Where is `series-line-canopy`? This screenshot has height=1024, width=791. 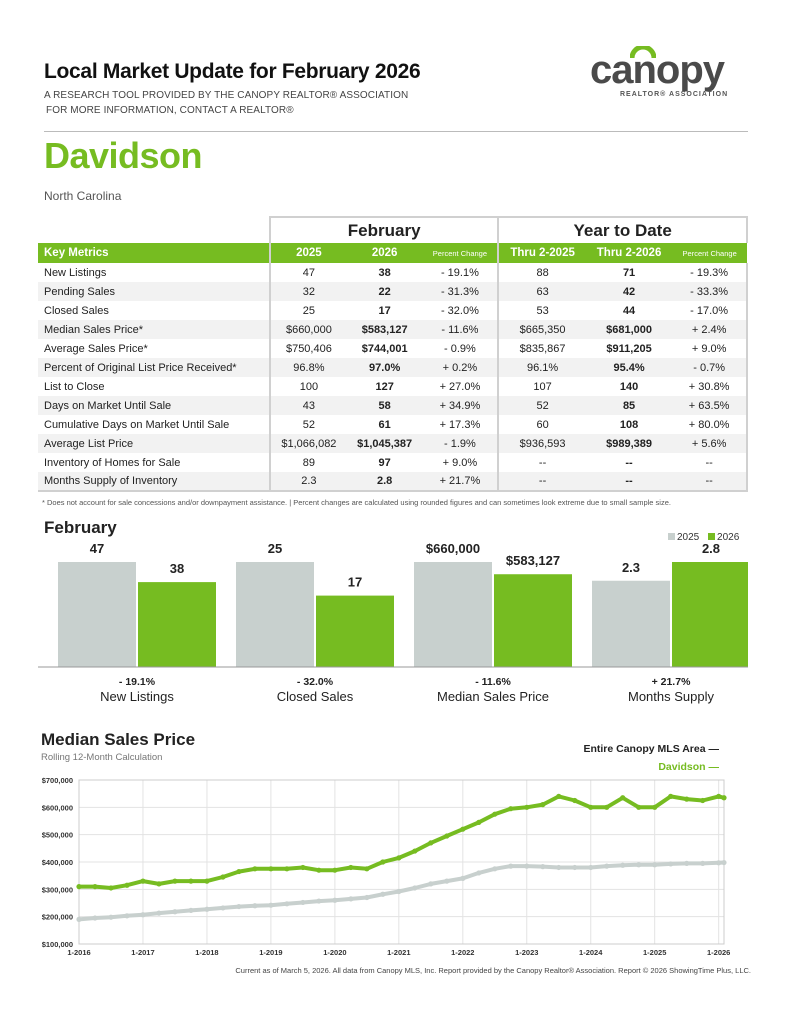
series-line-canopy is located at coordinates (401, 891).